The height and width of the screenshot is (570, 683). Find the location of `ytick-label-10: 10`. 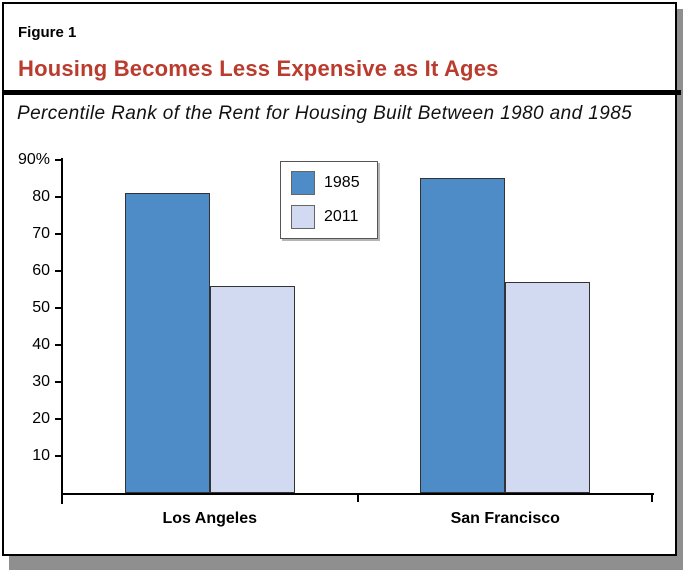

ytick-label-10: 10 is located at coordinates (41, 455).